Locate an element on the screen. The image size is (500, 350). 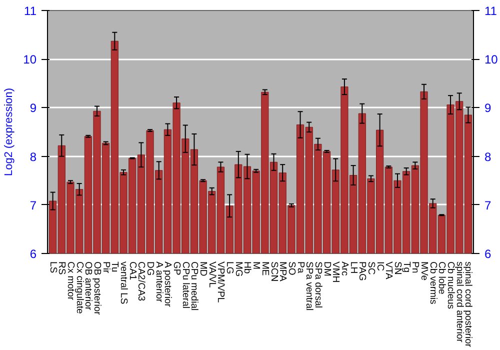
x-tick-label: ventral LS is located at coordinates (124, 283).